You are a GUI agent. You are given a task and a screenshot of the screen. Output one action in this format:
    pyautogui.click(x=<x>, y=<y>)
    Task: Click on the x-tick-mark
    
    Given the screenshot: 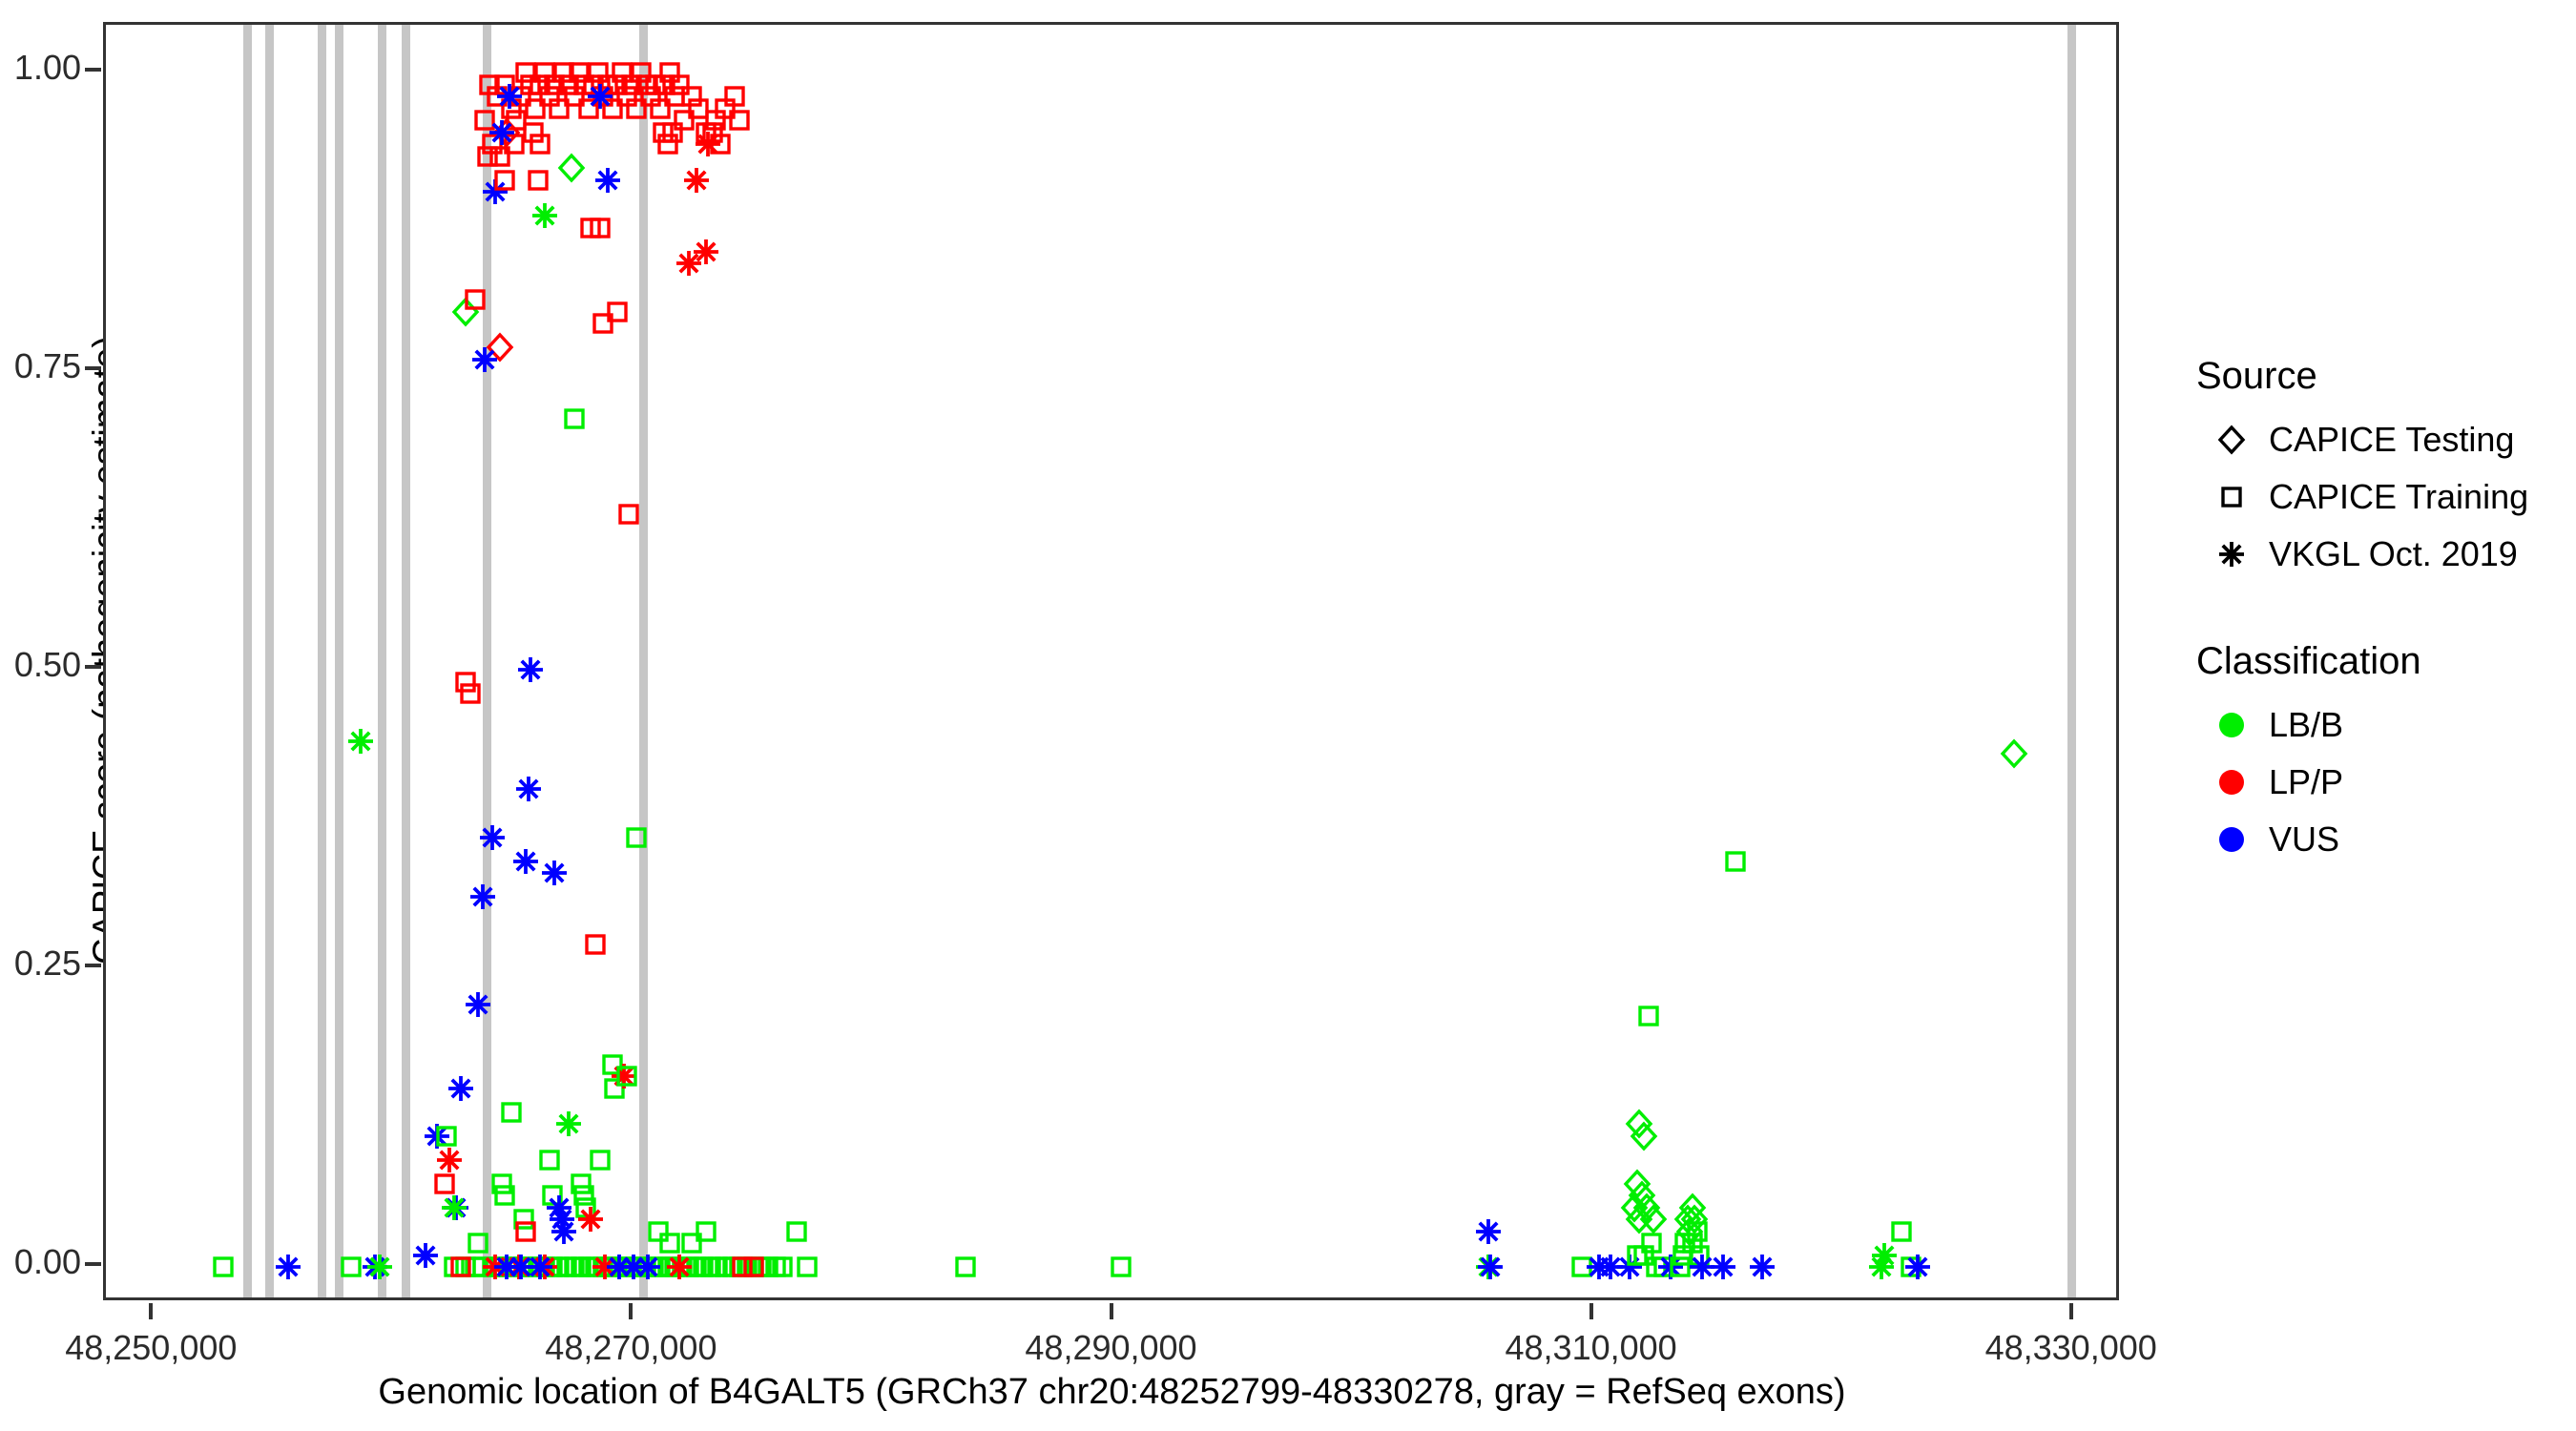 What is the action you would take?
    pyautogui.click(x=1591, y=1311)
    